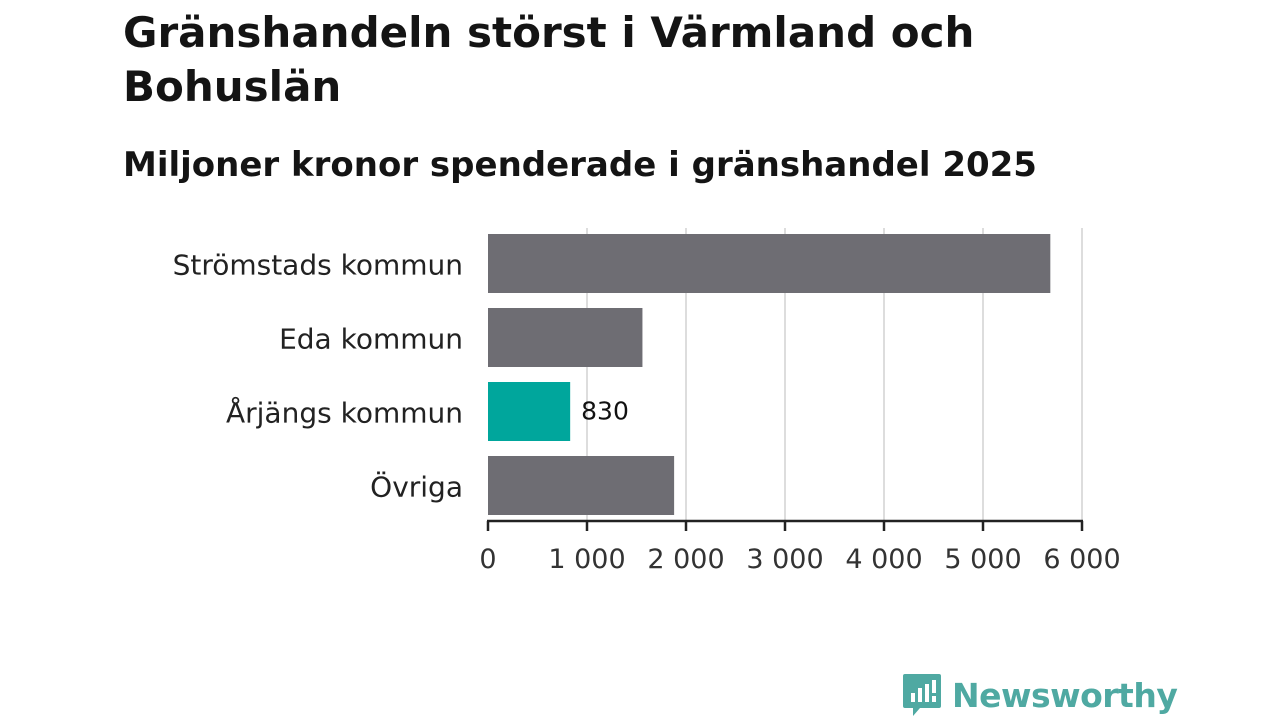 The height and width of the screenshot is (720, 1280). What do you see at coordinates (344, 413) in the screenshot?
I see `category-label: Årjängs kommun` at bounding box center [344, 413].